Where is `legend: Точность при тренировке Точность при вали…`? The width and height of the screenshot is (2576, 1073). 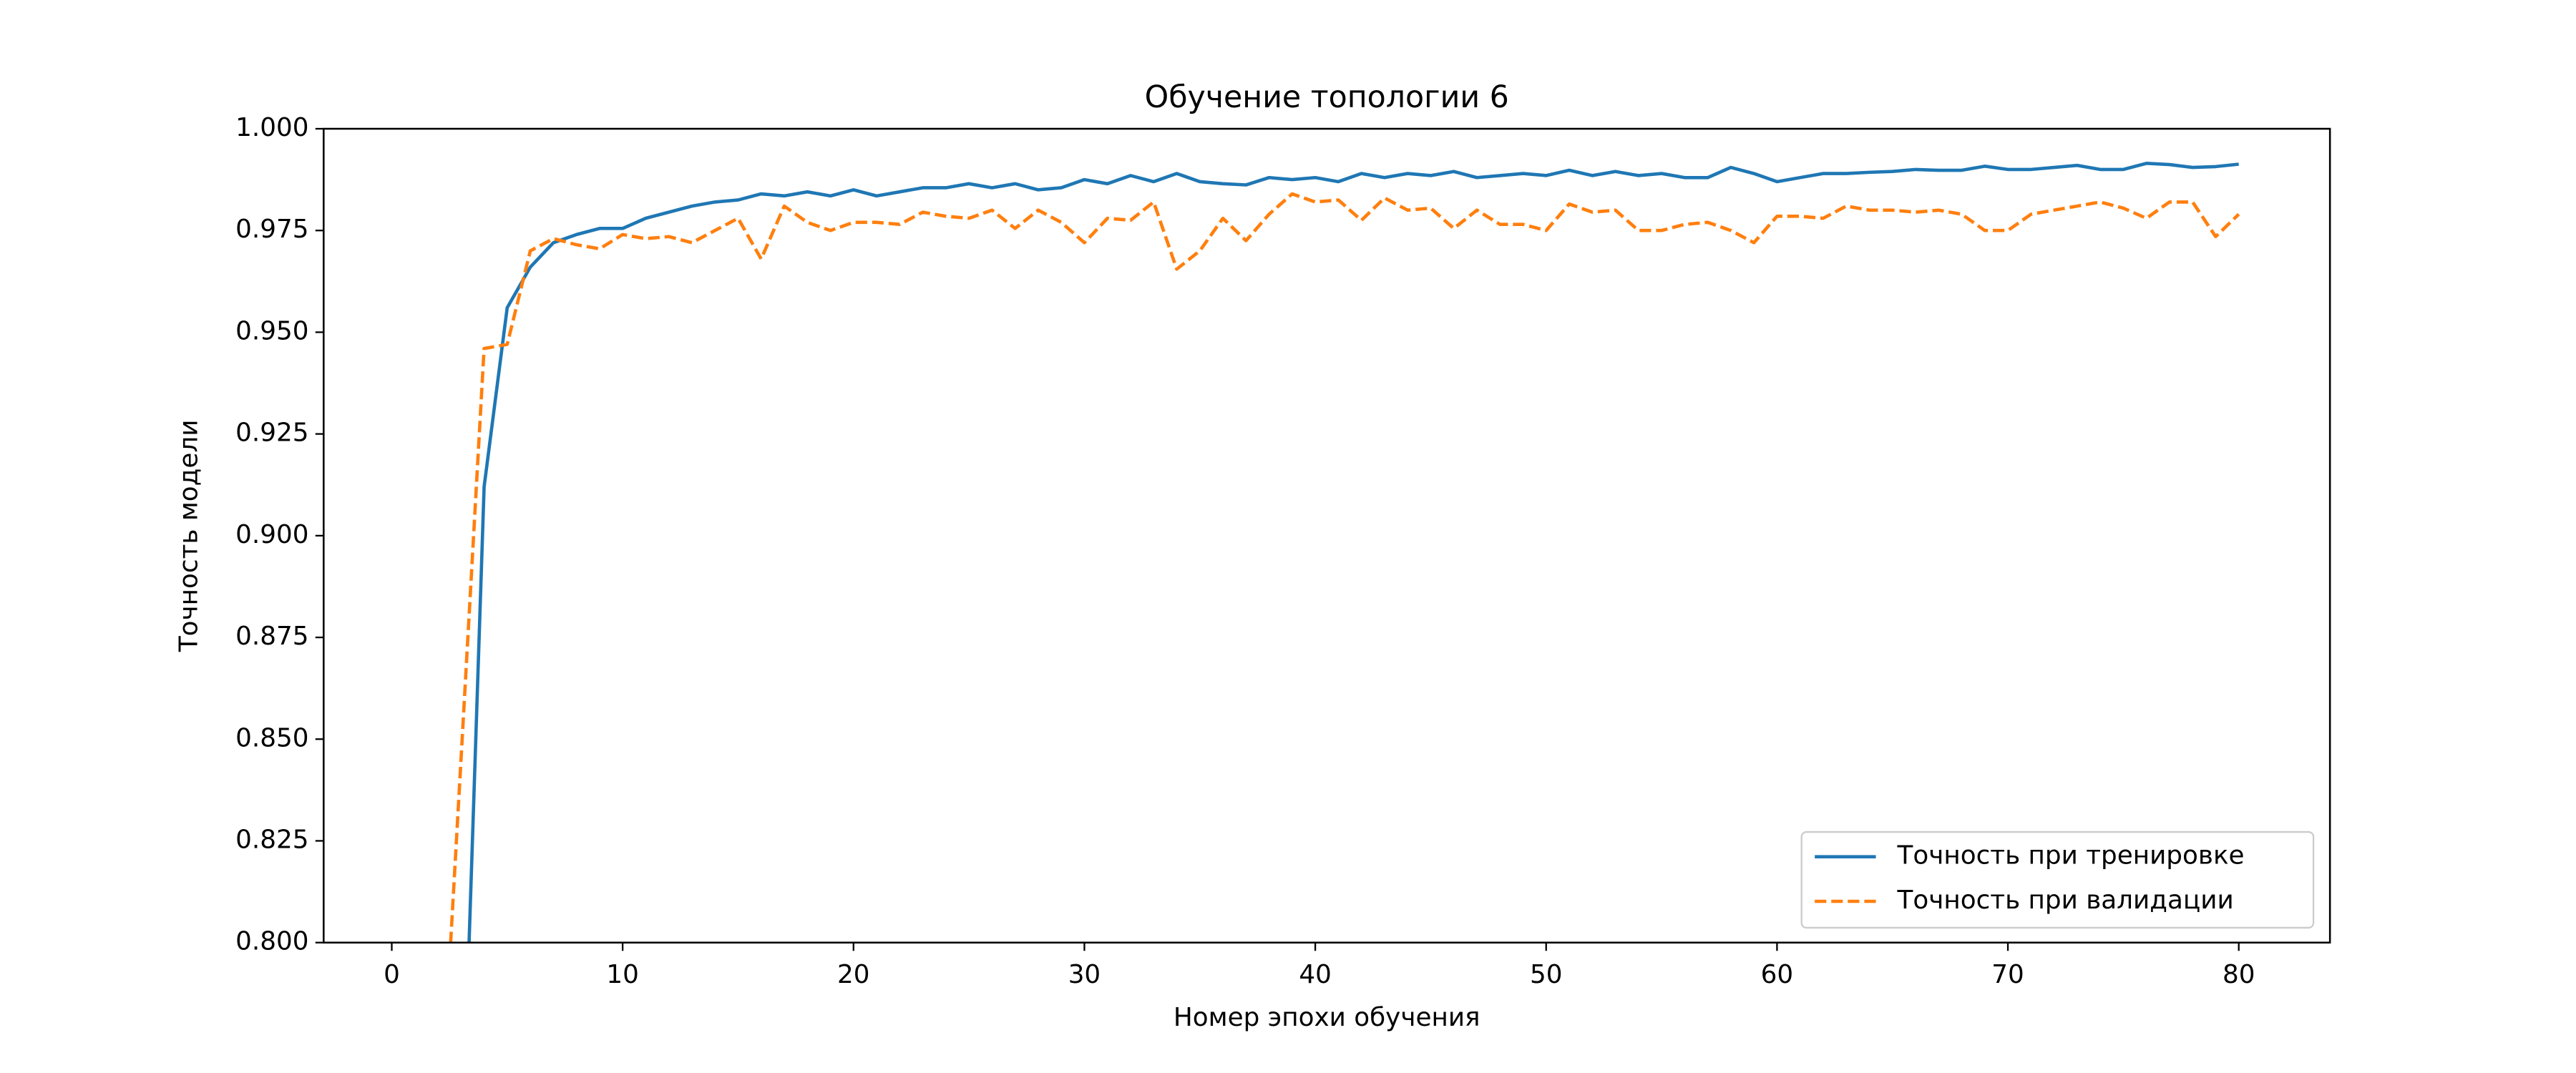 legend: Точность при тренировке Точность при вали… is located at coordinates (2057, 880).